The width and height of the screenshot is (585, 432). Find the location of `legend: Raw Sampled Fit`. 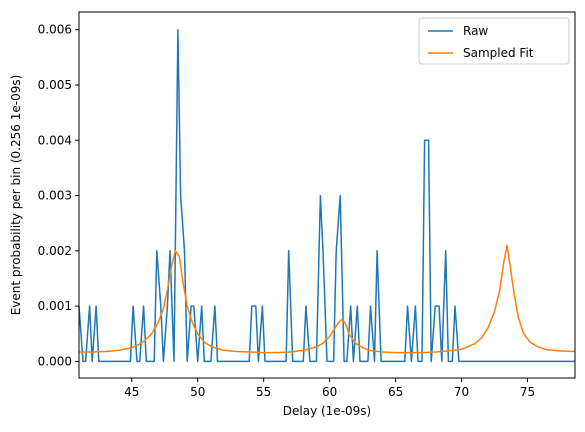

legend: Raw Sampled Fit is located at coordinates (494, 41).